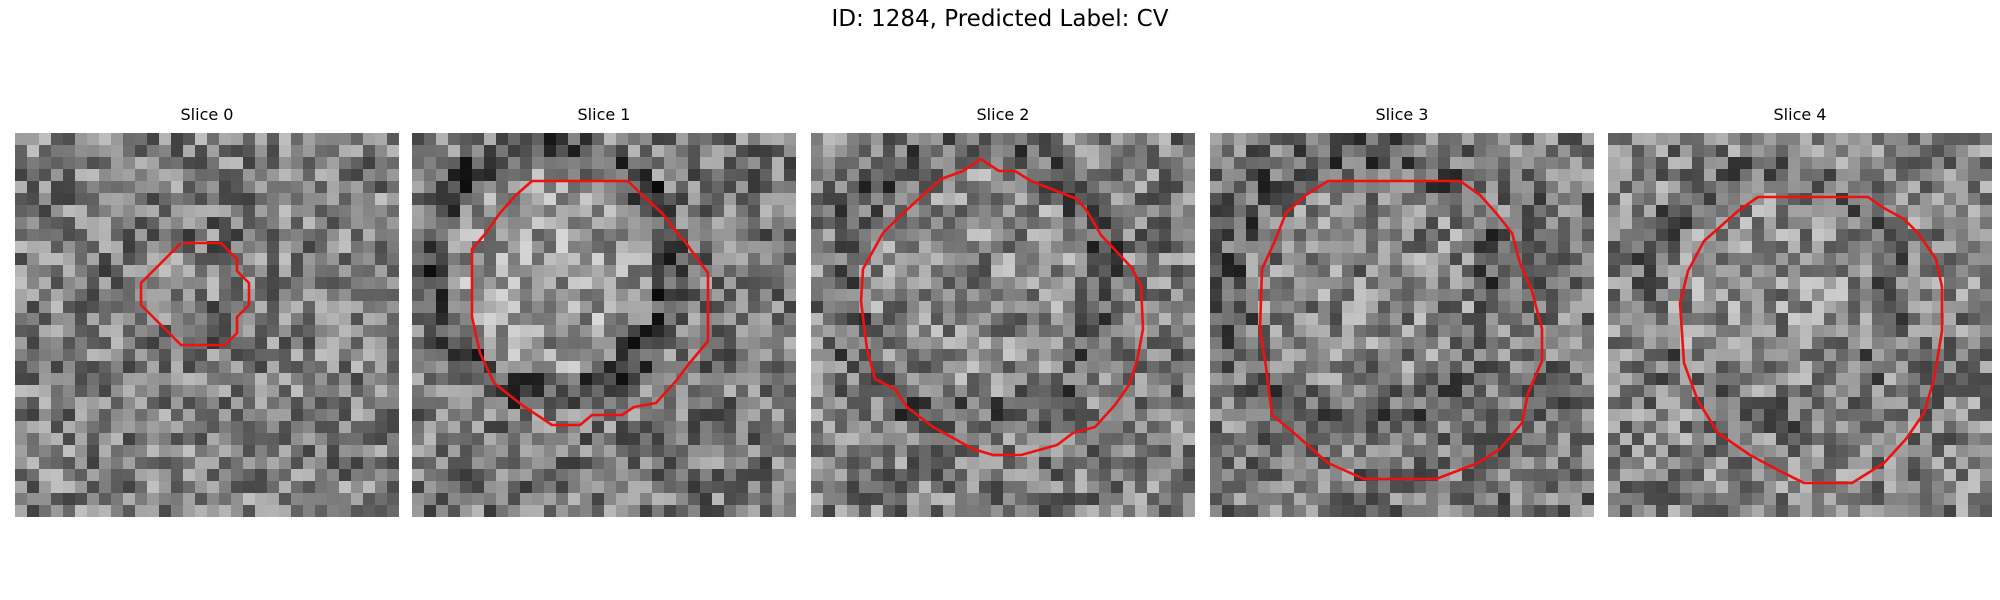 This screenshot has width=2000, height=600. I want to click on slice-title: Slice 0, so click(207, 114).